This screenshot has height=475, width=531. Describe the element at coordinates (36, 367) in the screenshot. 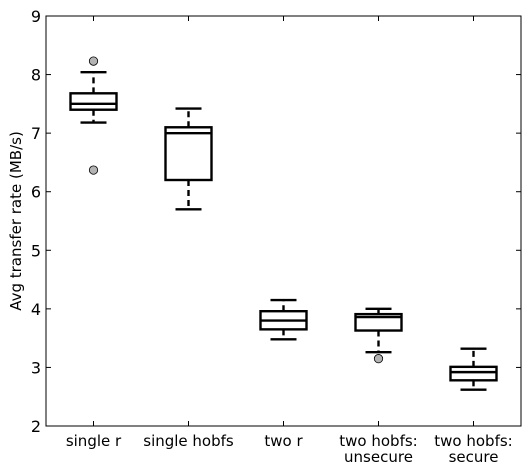

I see `y-tick-label: 3` at that location.